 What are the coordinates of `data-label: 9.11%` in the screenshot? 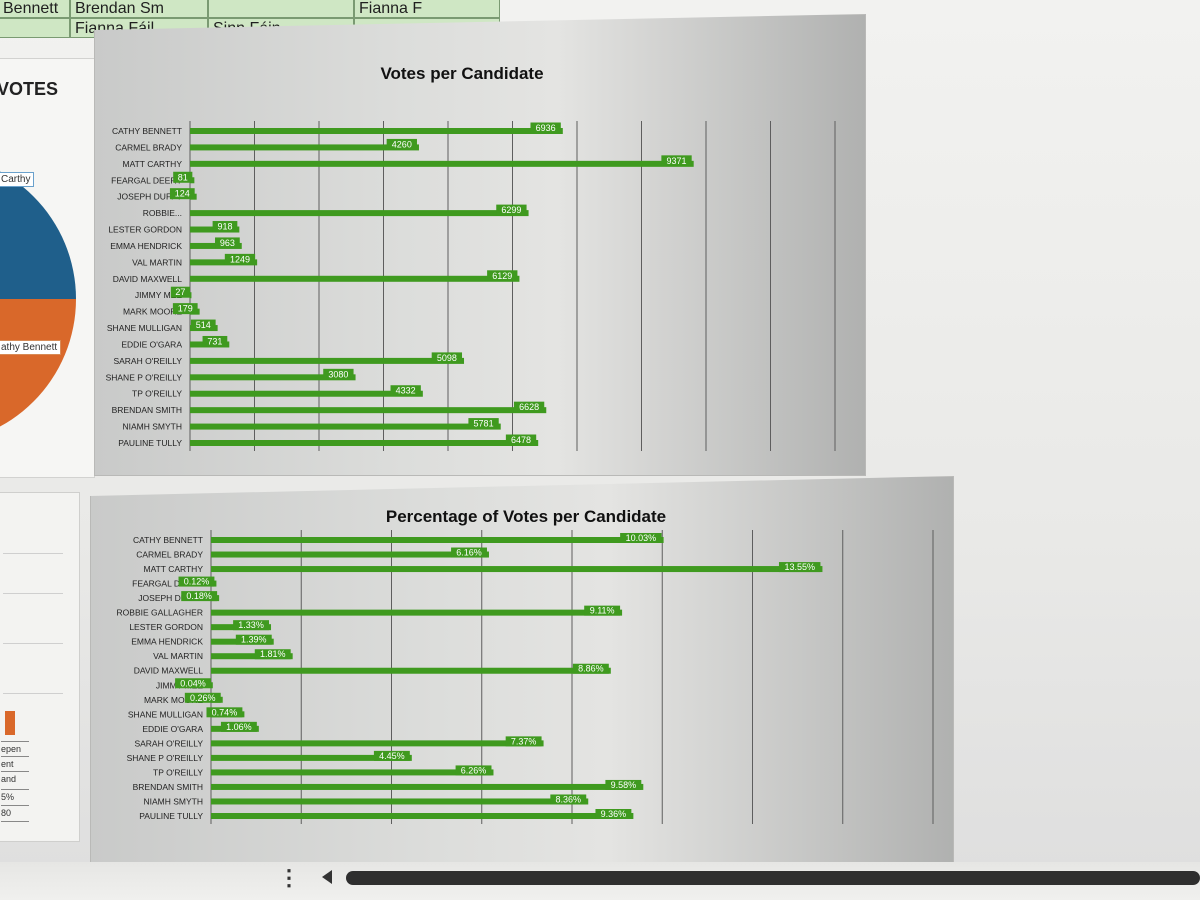 It's located at (602, 611).